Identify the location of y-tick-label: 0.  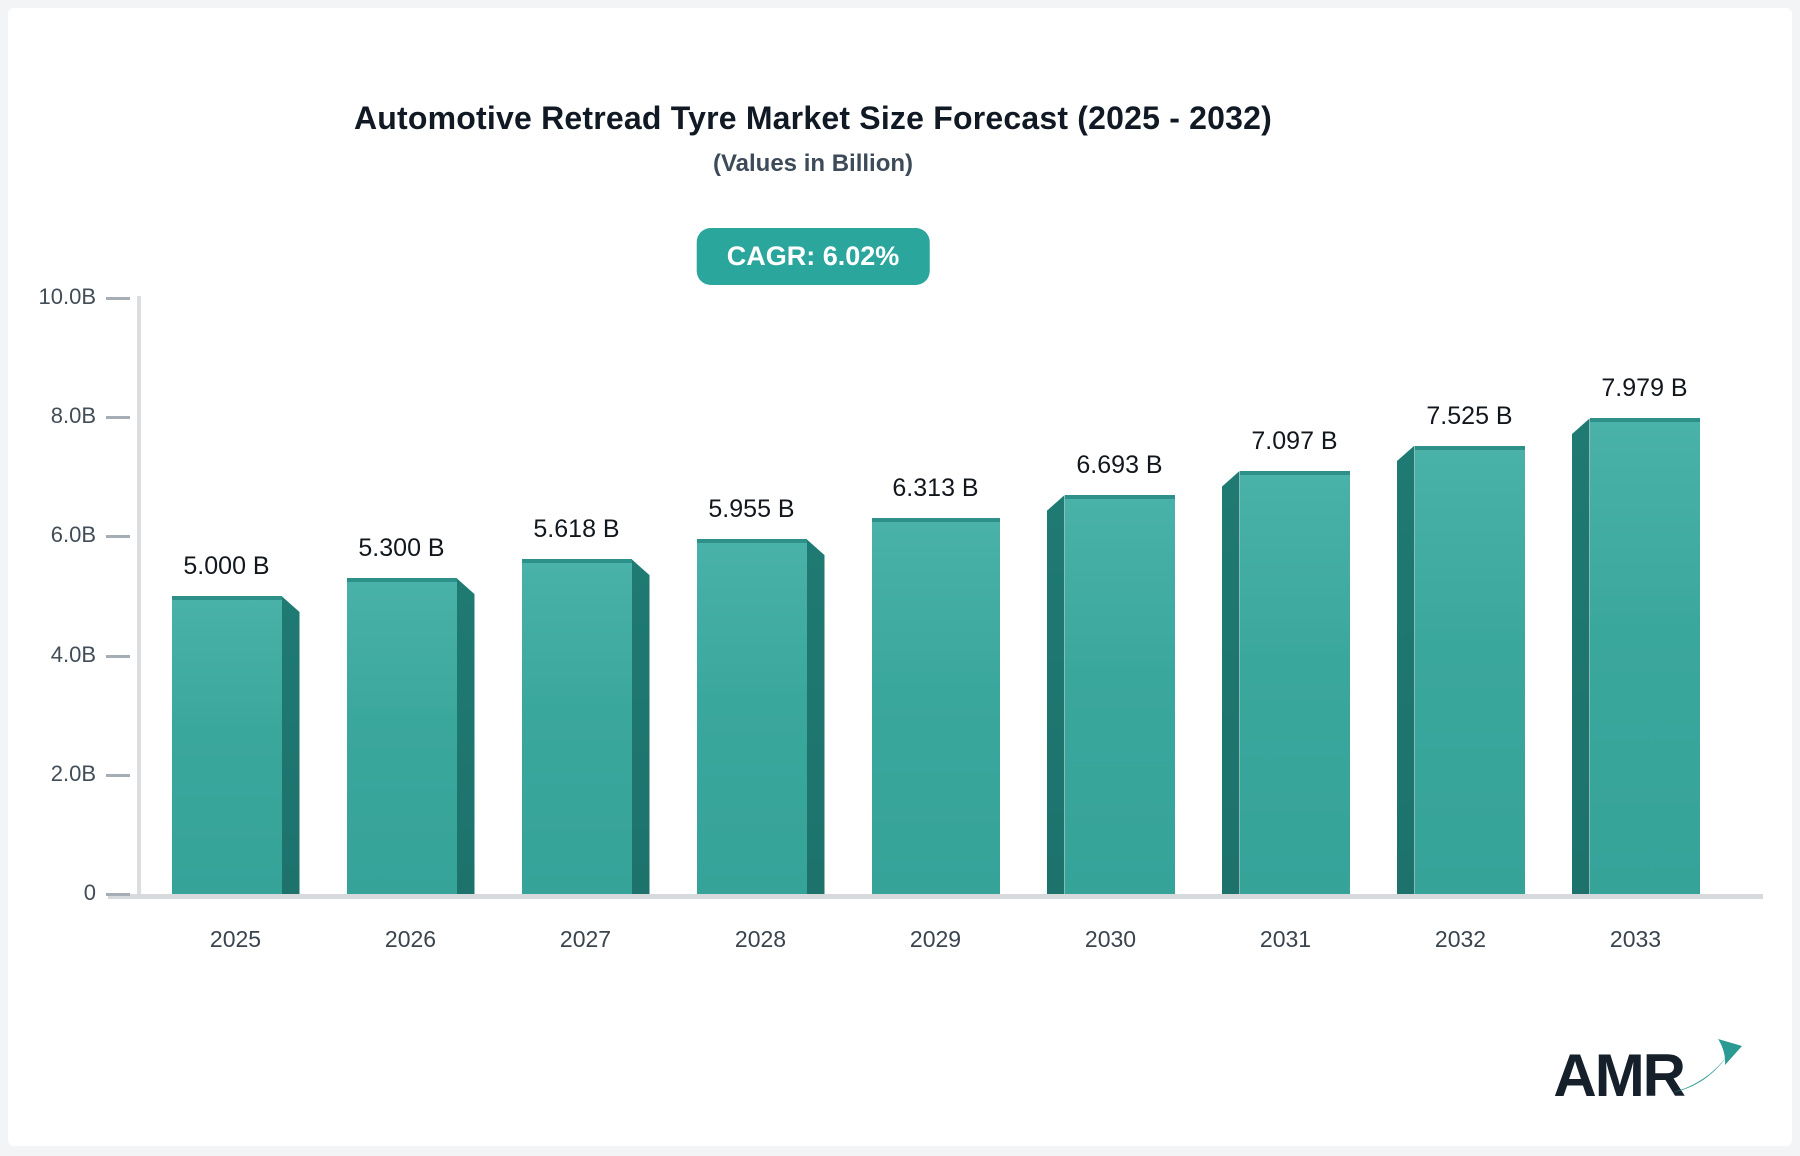
(89, 892).